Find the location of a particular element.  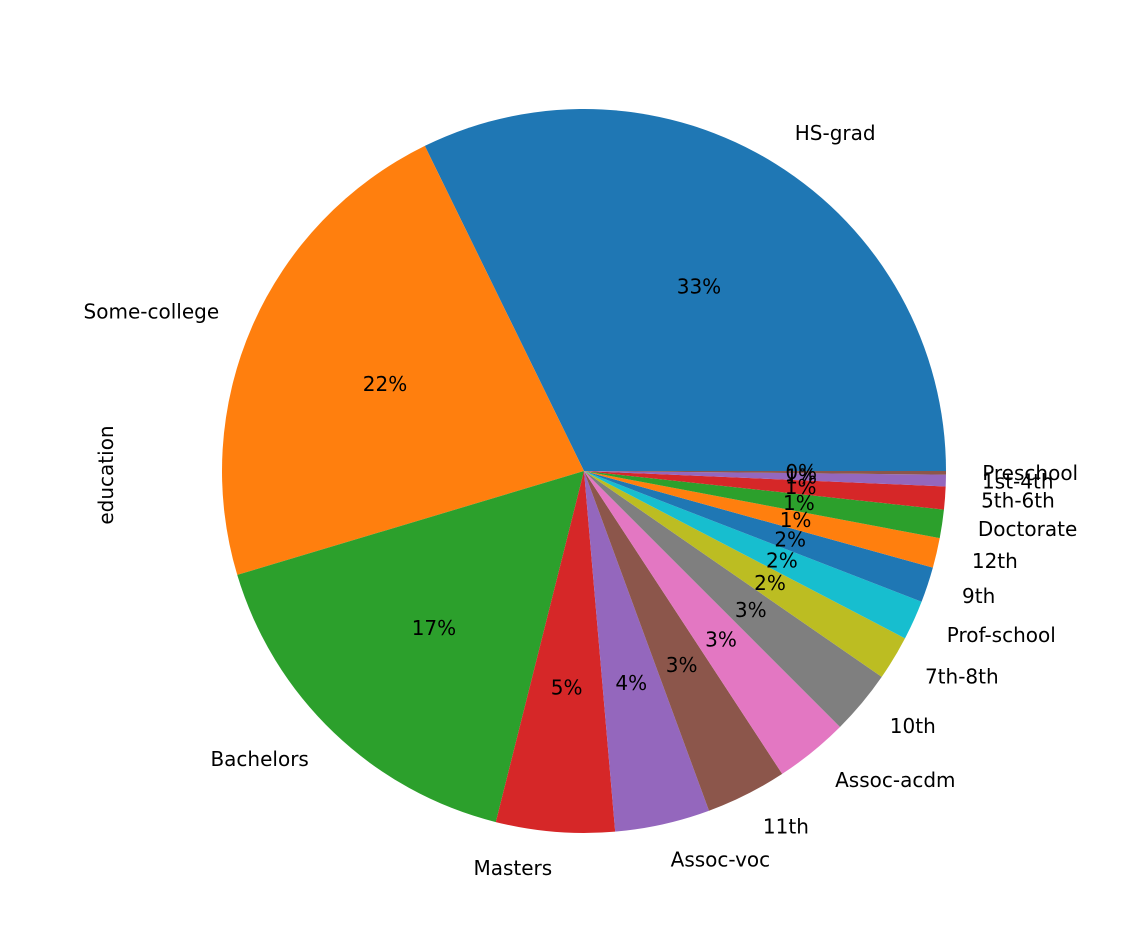

slice-1st-4th is located at coordinates (765, 479).